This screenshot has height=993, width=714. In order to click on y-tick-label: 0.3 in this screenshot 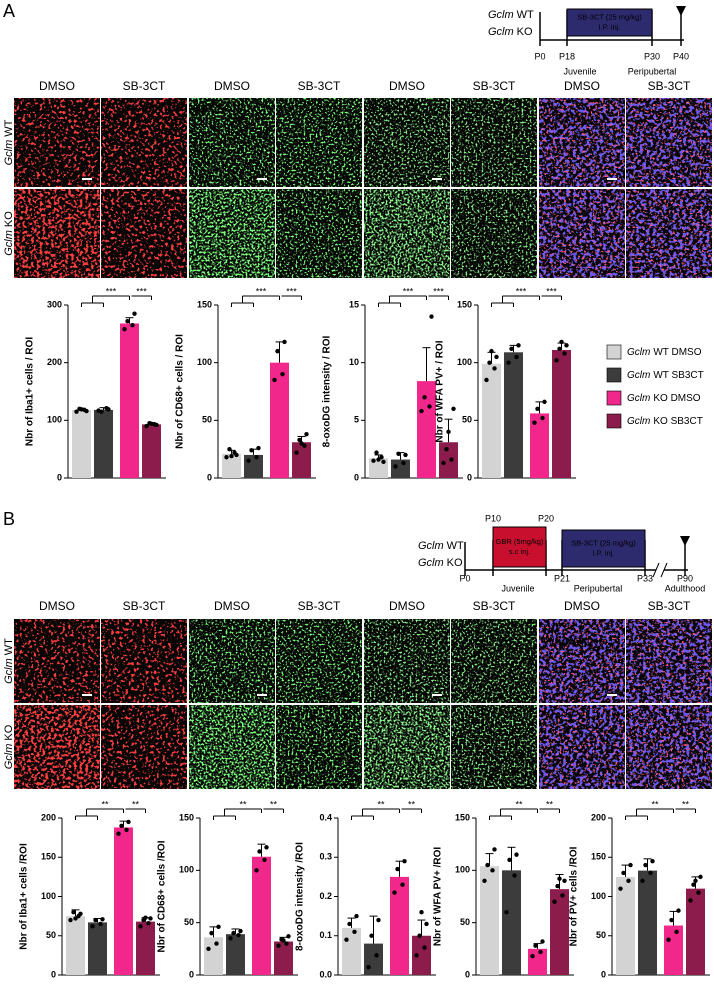, I will do `click(325, 857)`.